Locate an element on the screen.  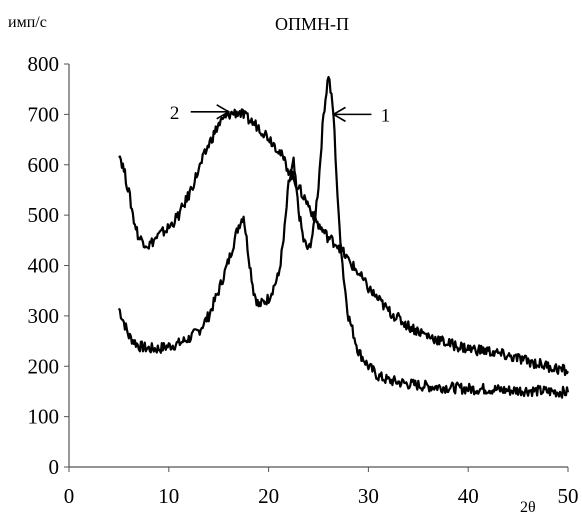
annotation-label-2: 2 is located at coordinates (175, 113).